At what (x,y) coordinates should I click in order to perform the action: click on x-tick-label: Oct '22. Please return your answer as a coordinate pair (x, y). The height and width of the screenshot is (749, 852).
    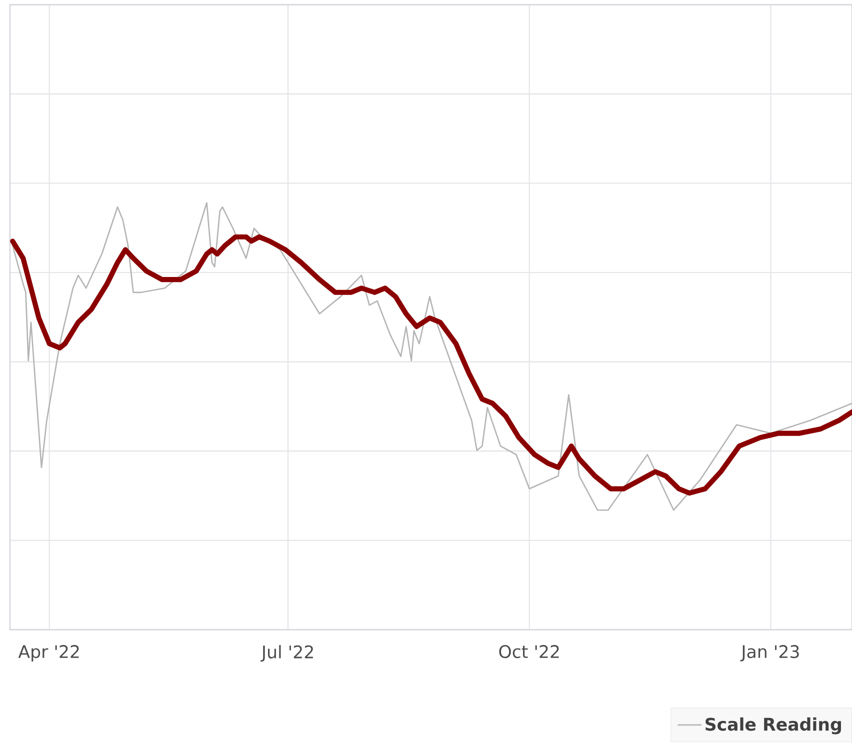
    Looking at the image, I should click on (529, 651).